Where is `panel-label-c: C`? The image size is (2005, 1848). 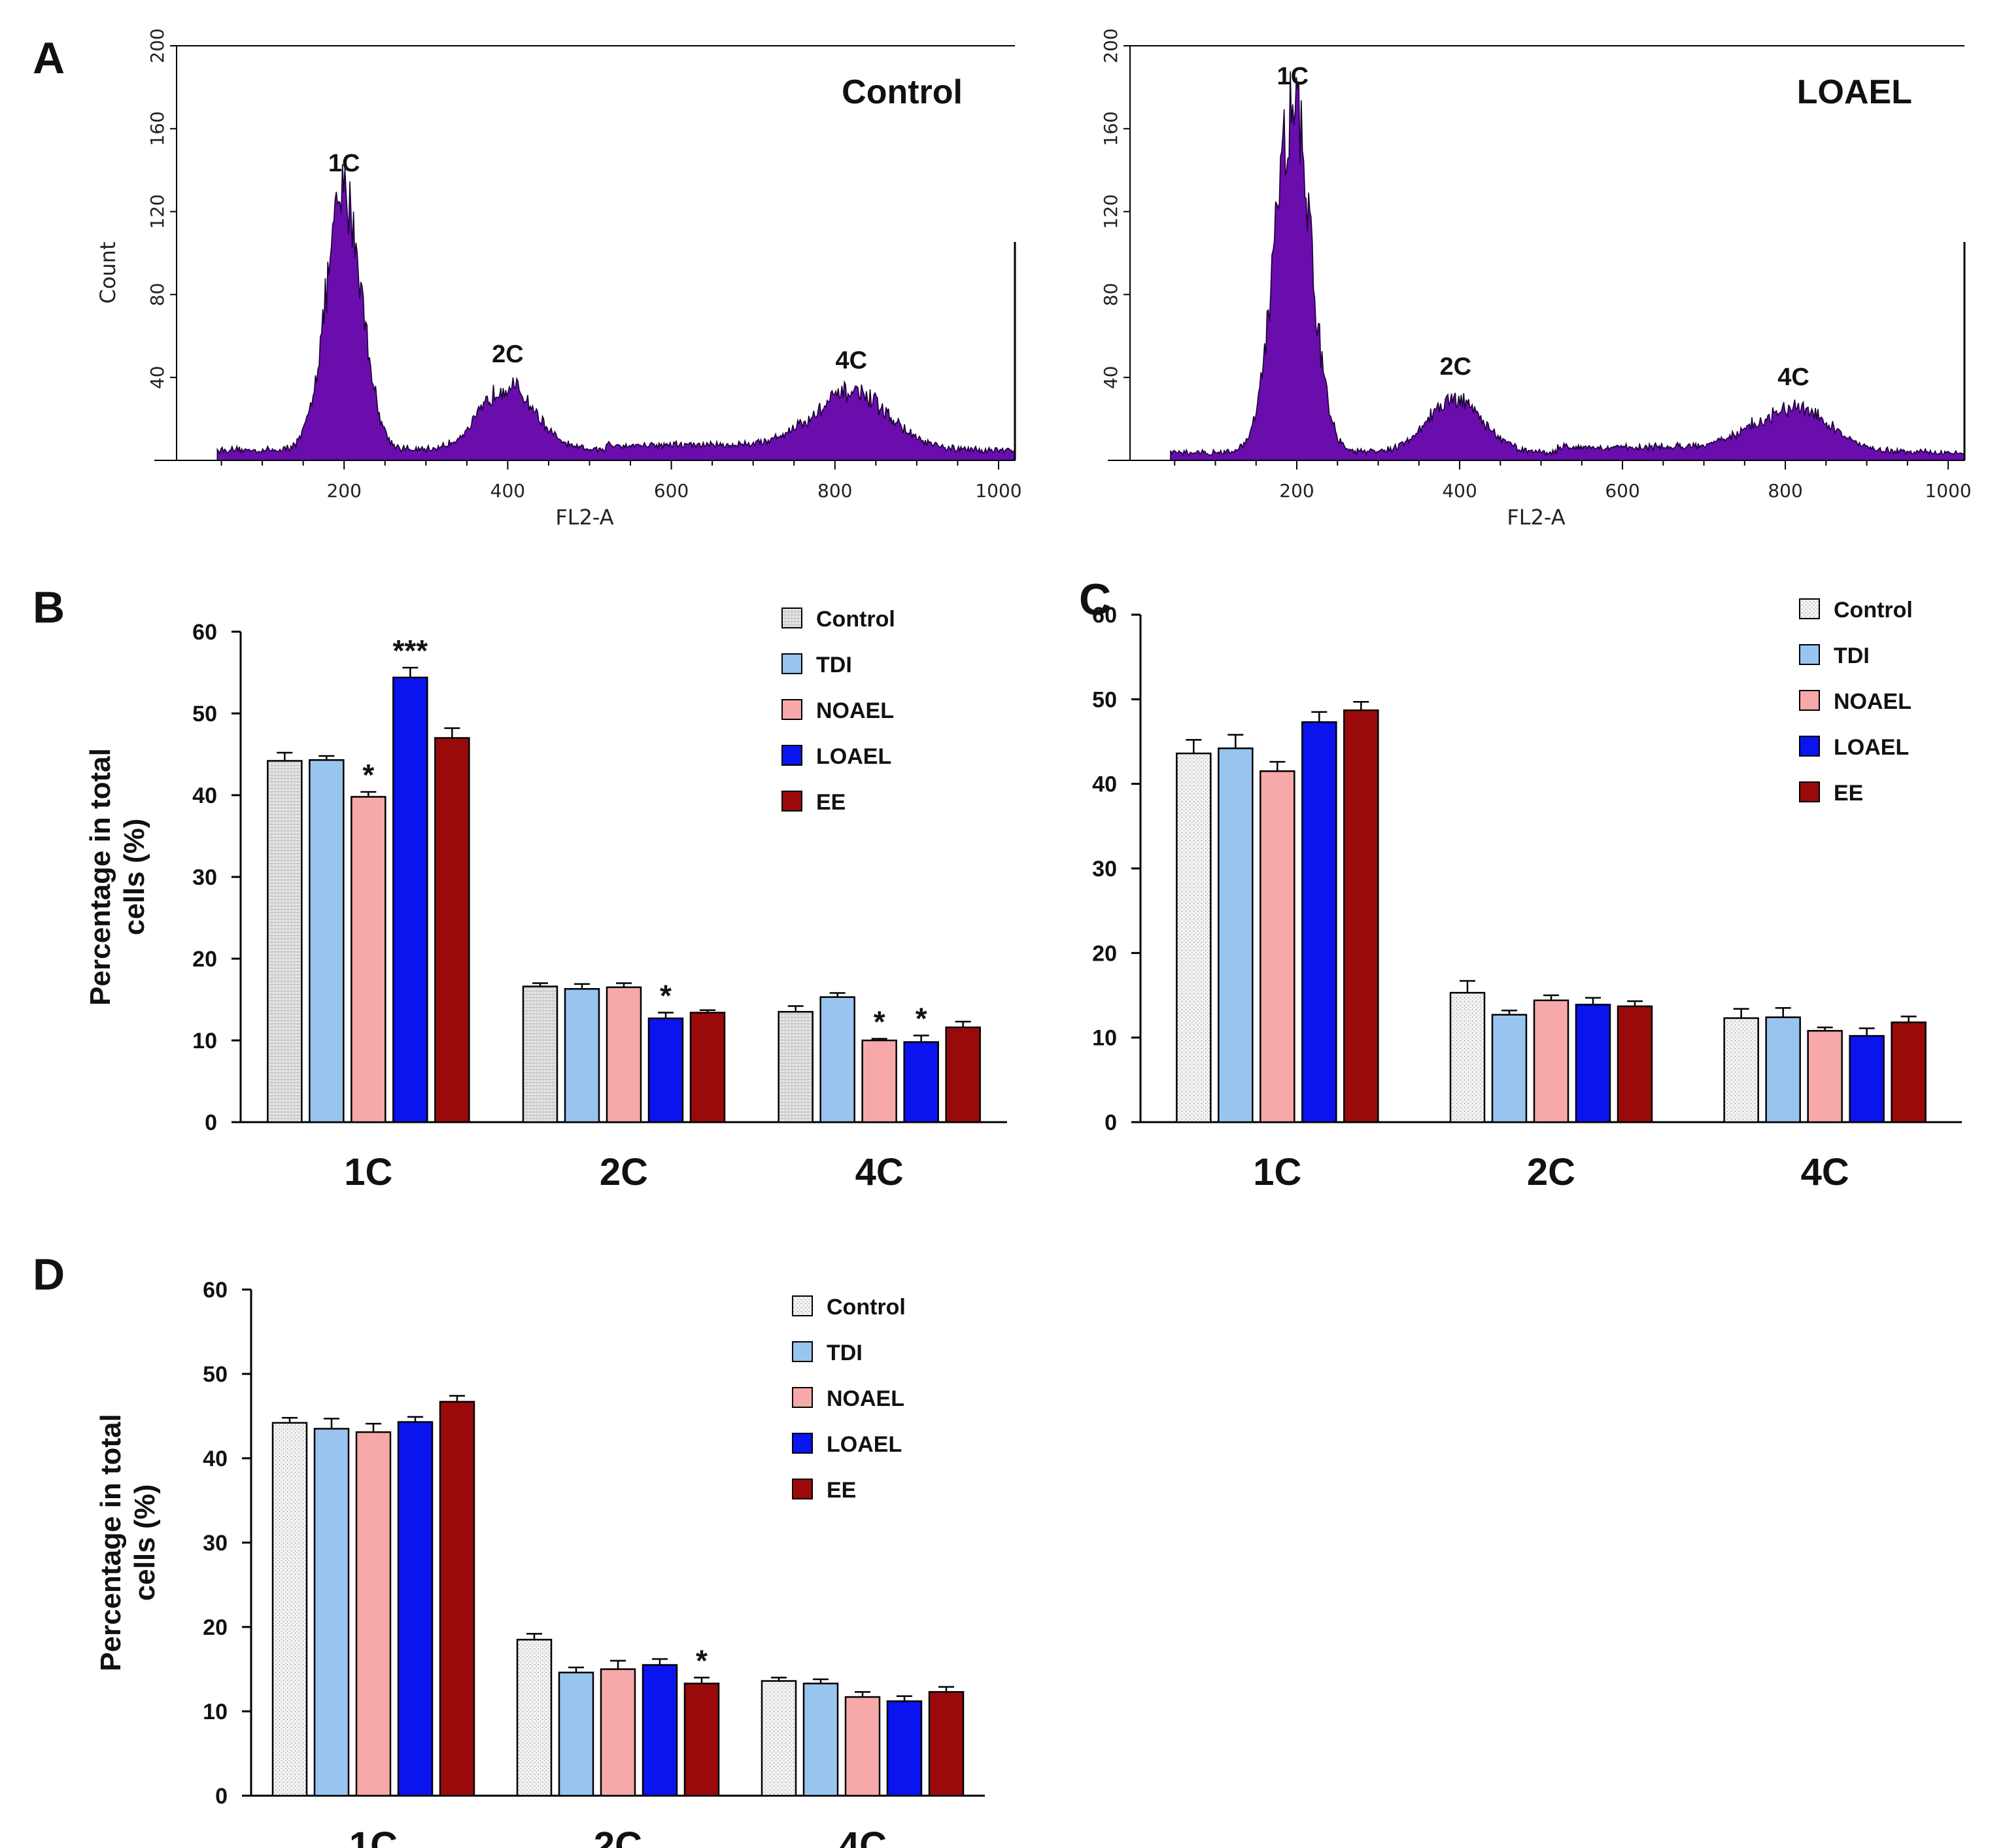
panel-label-c: C is located at coordinates (1095, 600).